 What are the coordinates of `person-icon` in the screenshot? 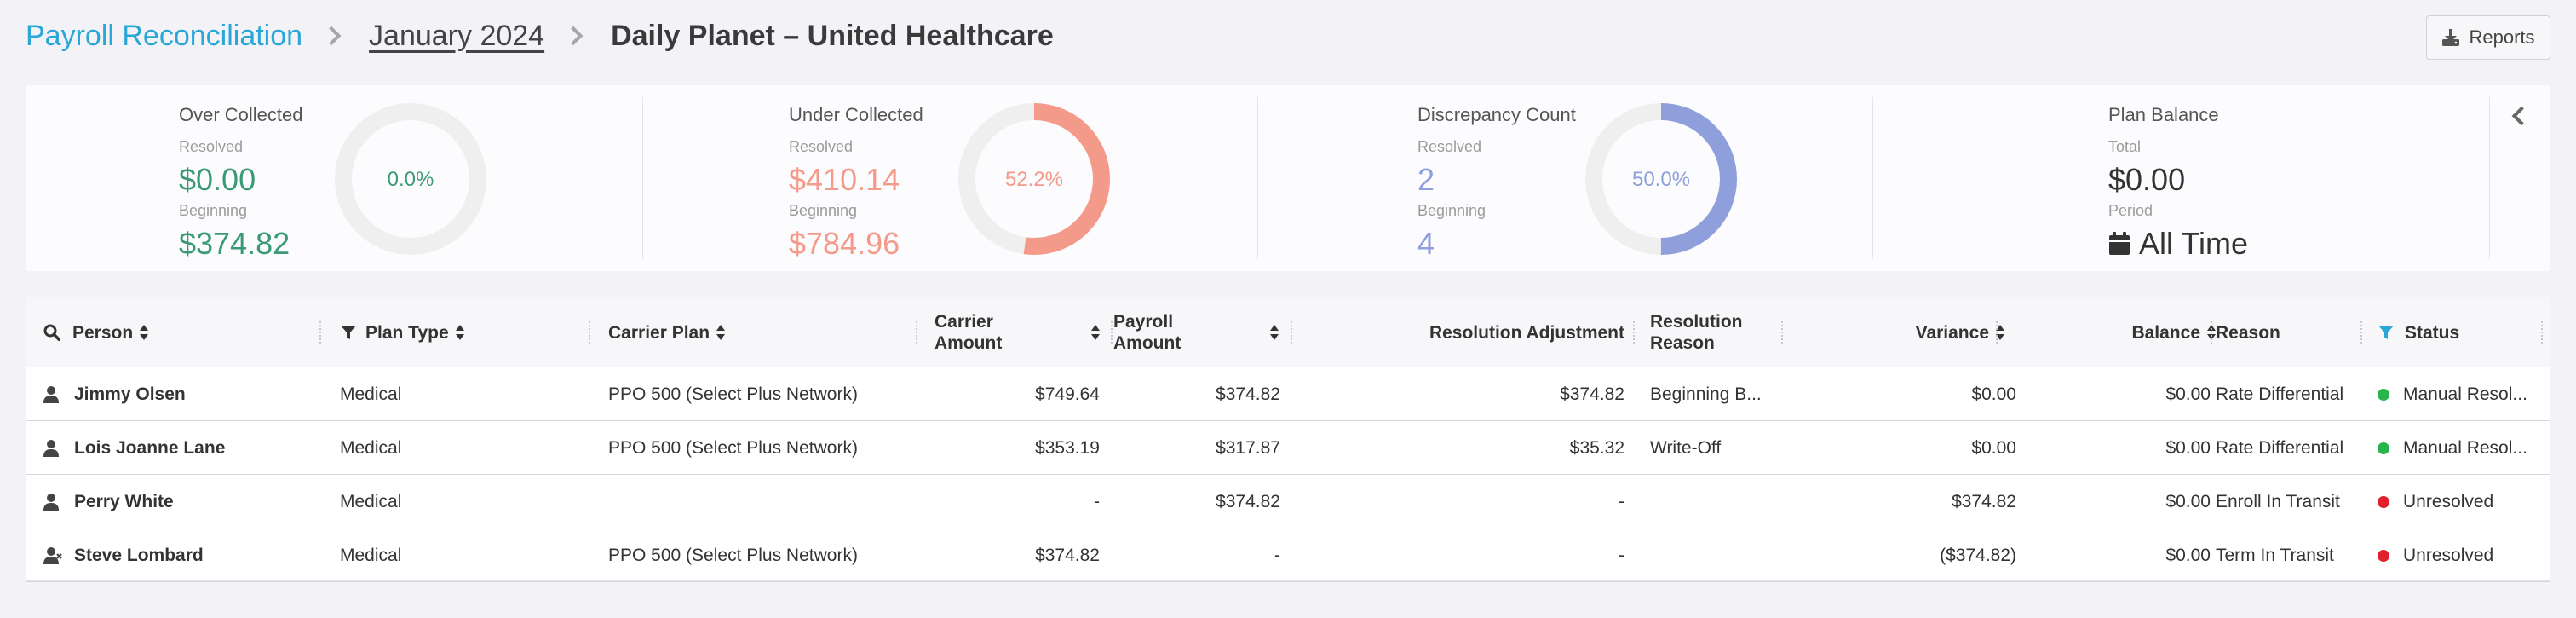 It's located at (51, 394).